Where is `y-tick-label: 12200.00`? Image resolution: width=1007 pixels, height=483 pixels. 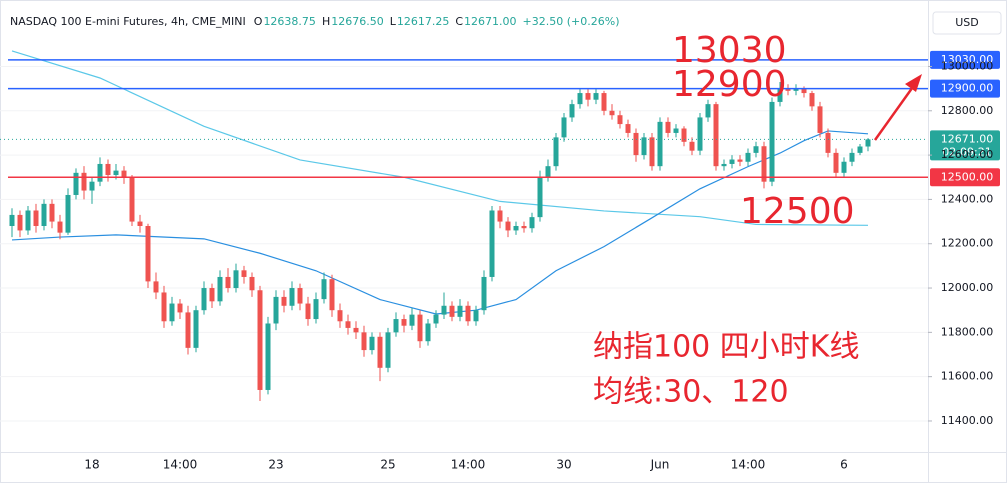 y-tick-label: 12200.00 is located at coordinates (967, 243).